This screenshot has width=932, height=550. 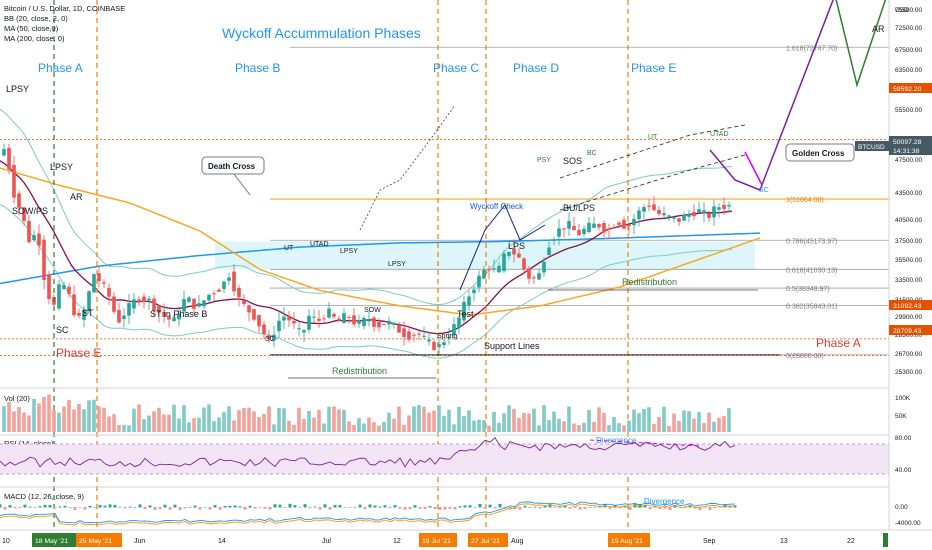 I want to click on projection-purple, so click(x=771, y=95).